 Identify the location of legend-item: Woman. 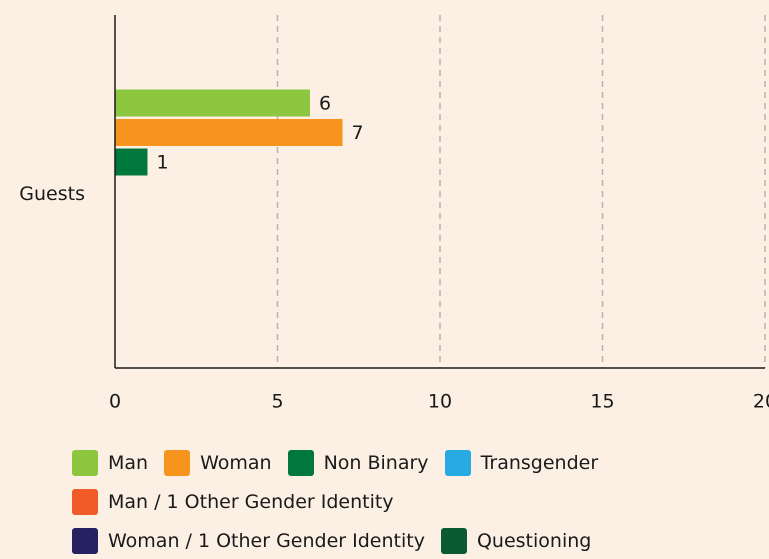
(218, 463).